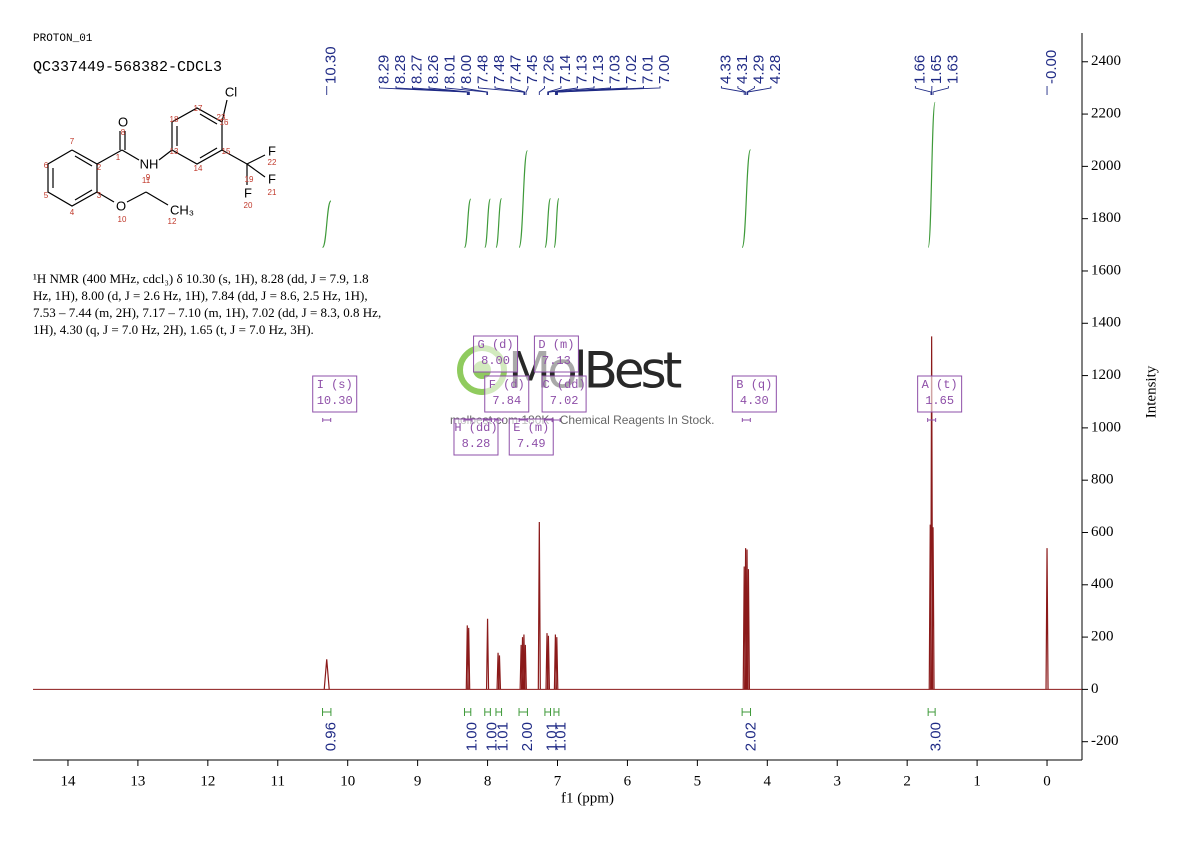 This screenshot has width=1190, height=841. What do you see at coordinates (72, 141) in the screenshot?
I see `atom-number: 7` at bounding box center [72, 141].